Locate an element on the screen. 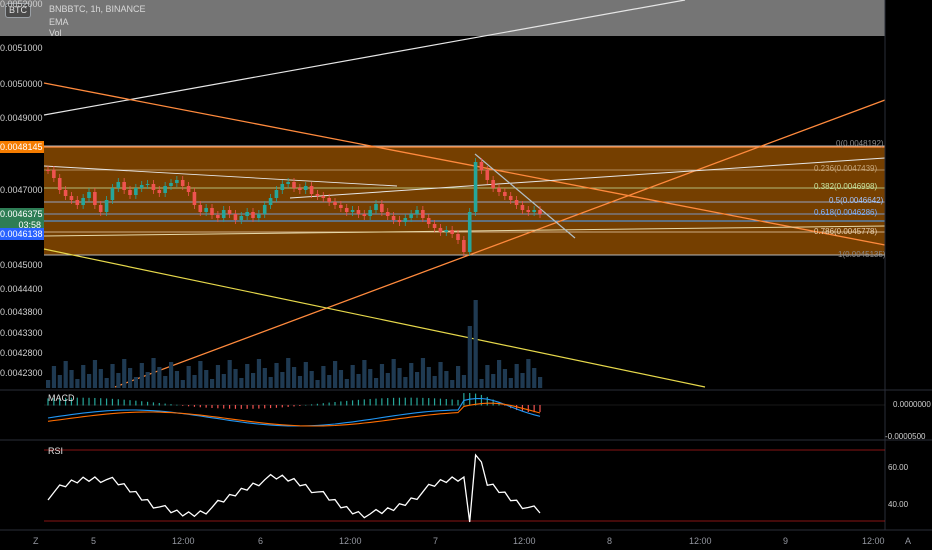  price-tick: 0.0050000 is located at coordinates (21, 84).